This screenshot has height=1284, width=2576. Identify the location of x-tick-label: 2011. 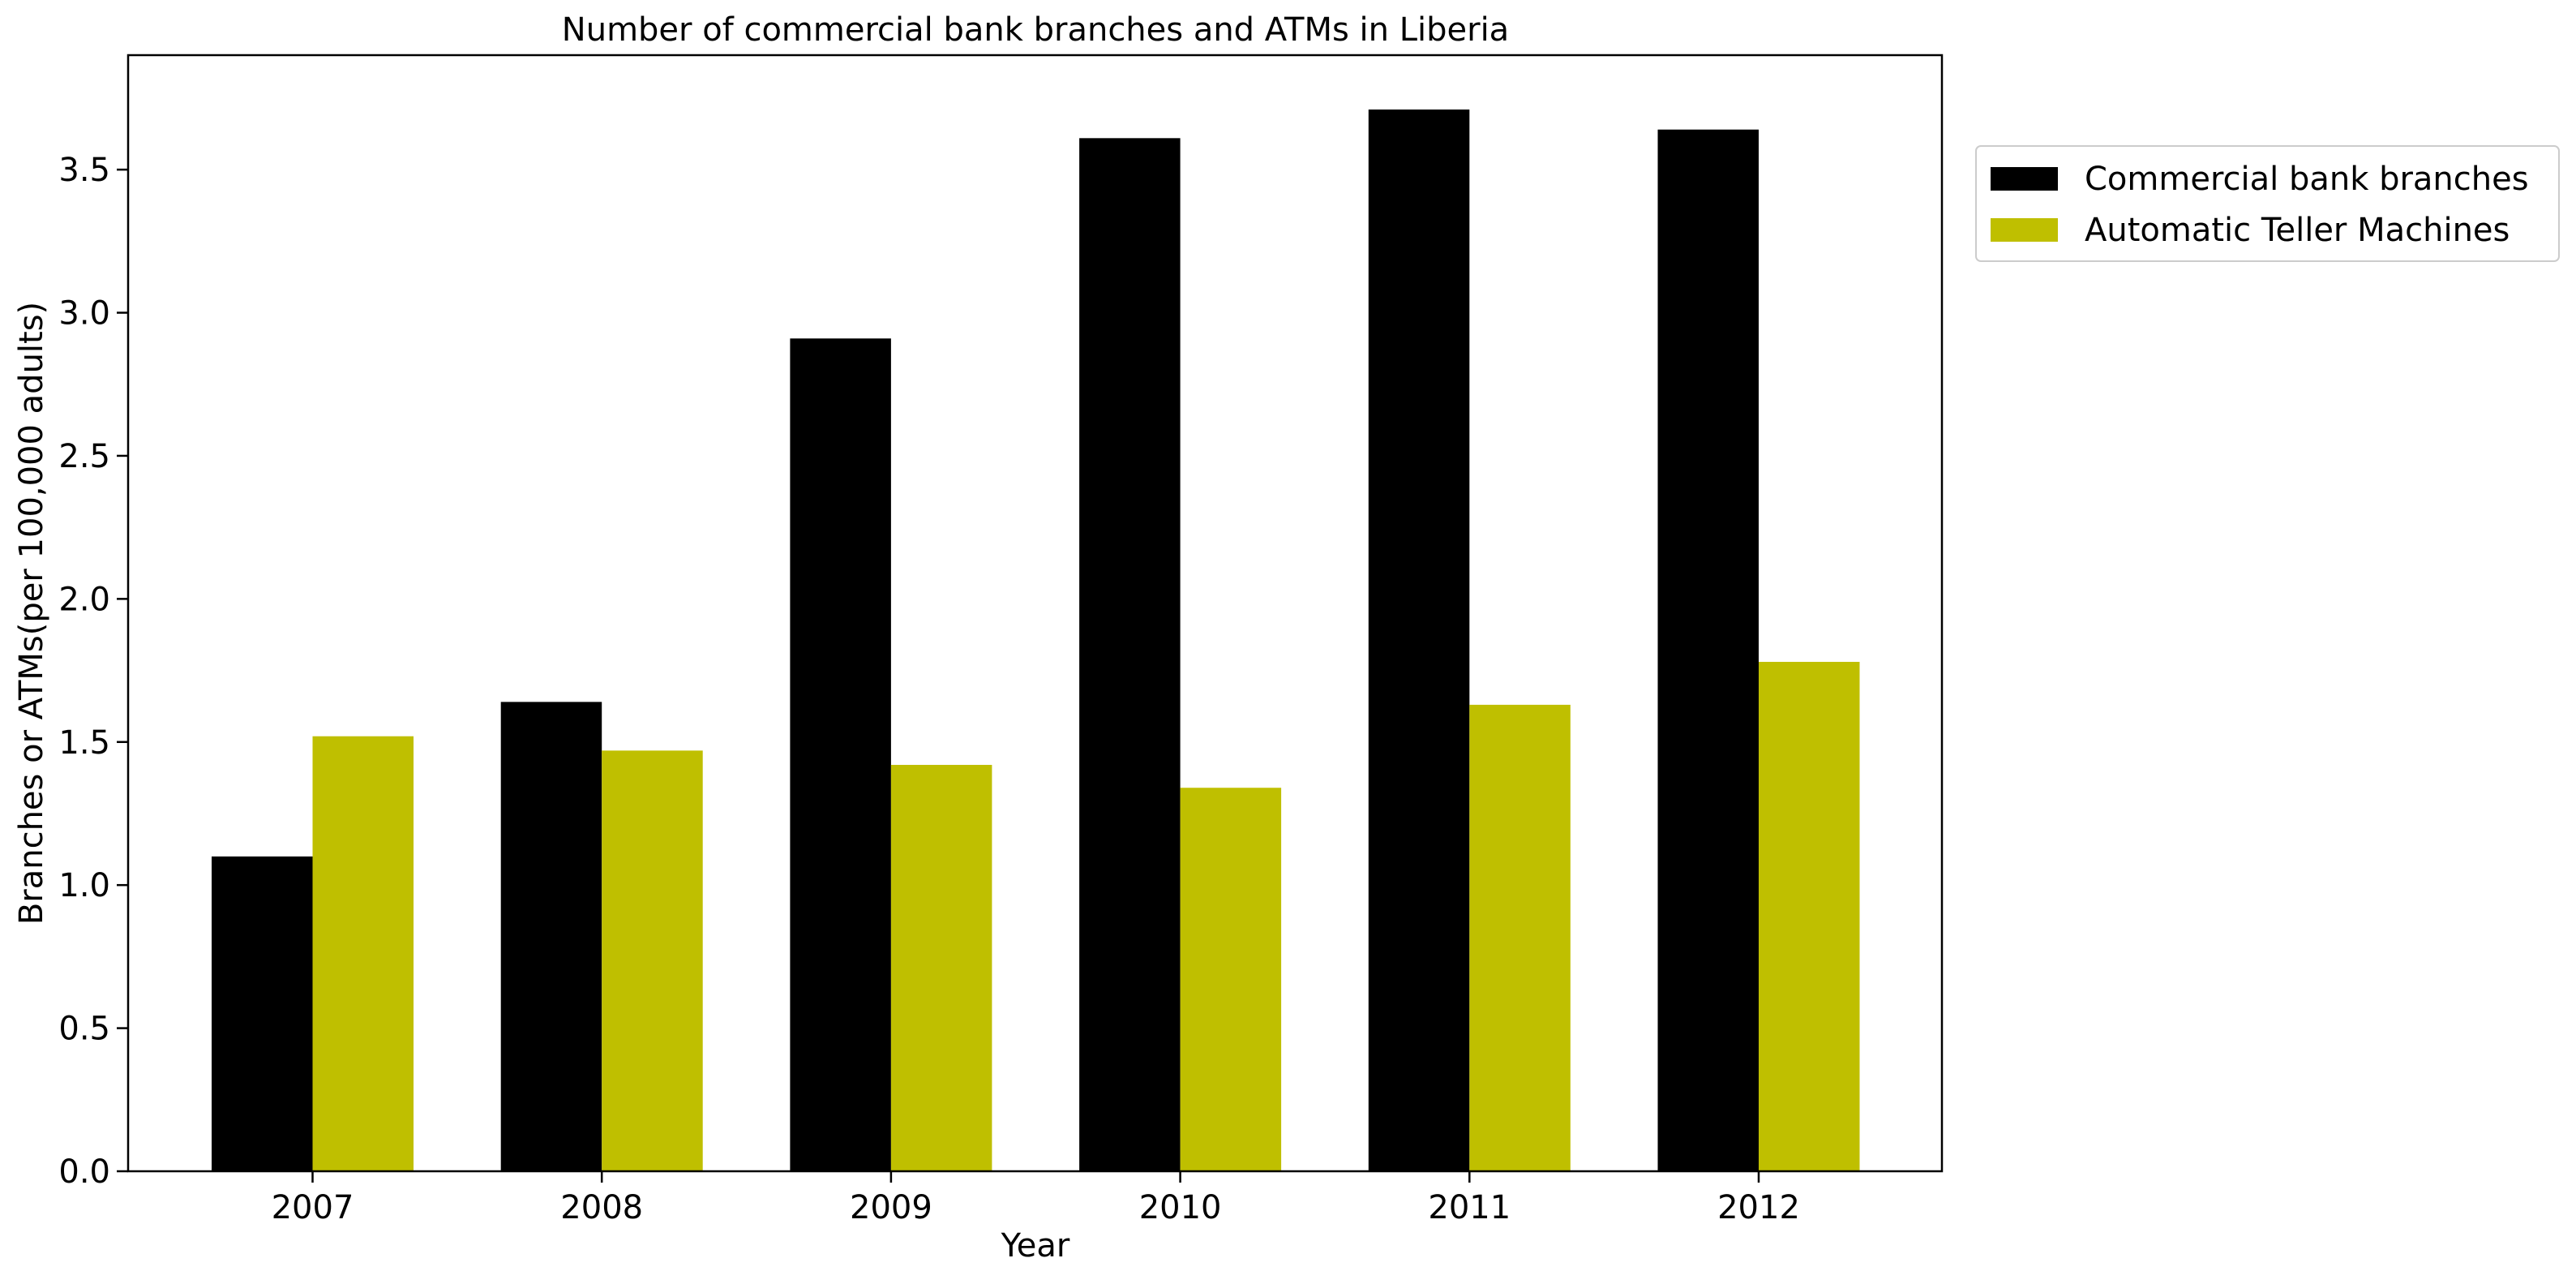
(1469, 1207).